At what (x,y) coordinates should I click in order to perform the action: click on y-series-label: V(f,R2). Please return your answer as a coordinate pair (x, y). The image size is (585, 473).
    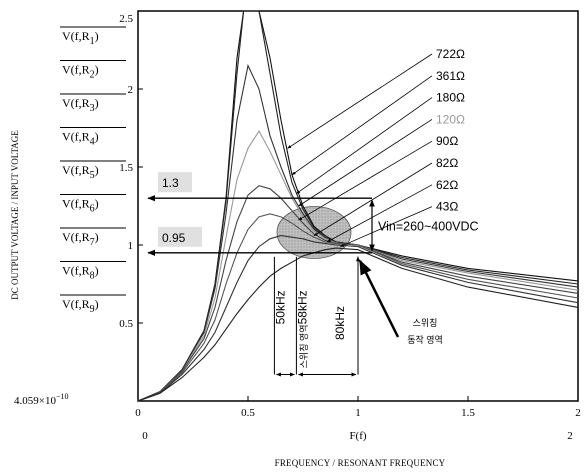
    Looking at the image, I should click on (80, 72).